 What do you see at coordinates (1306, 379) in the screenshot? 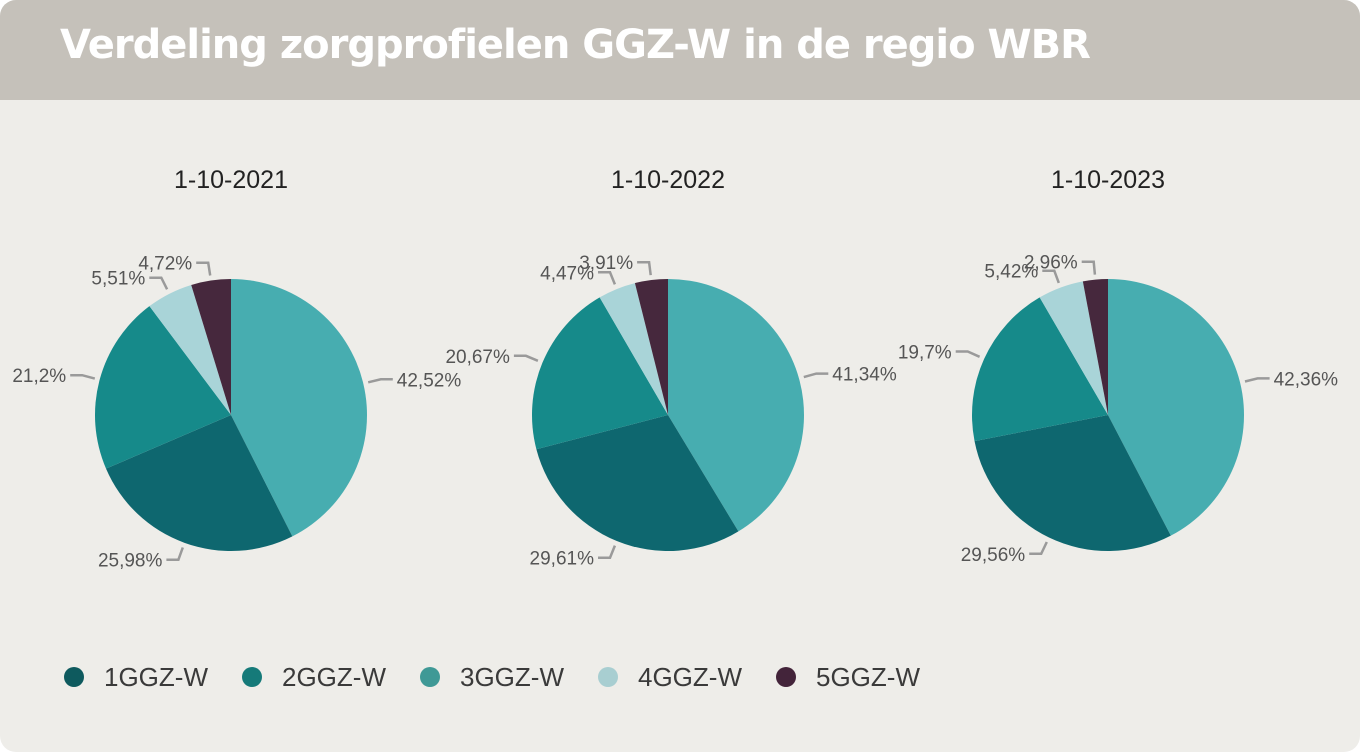
I see `data-label: 42,36%` at bounding box center [1306, 379].